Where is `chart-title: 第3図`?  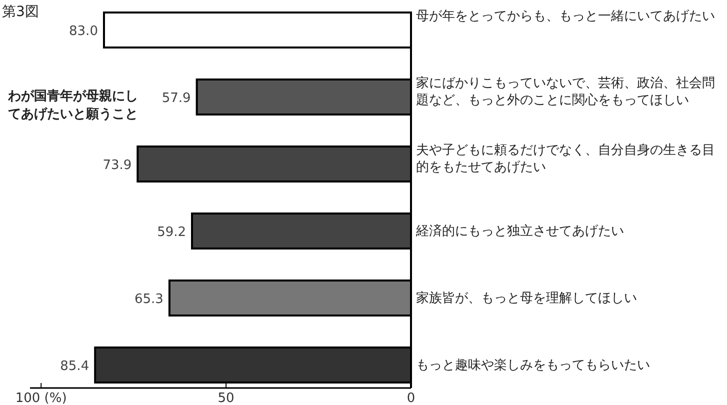
chart-title: 第3図 is located at coordinates (20, 12).